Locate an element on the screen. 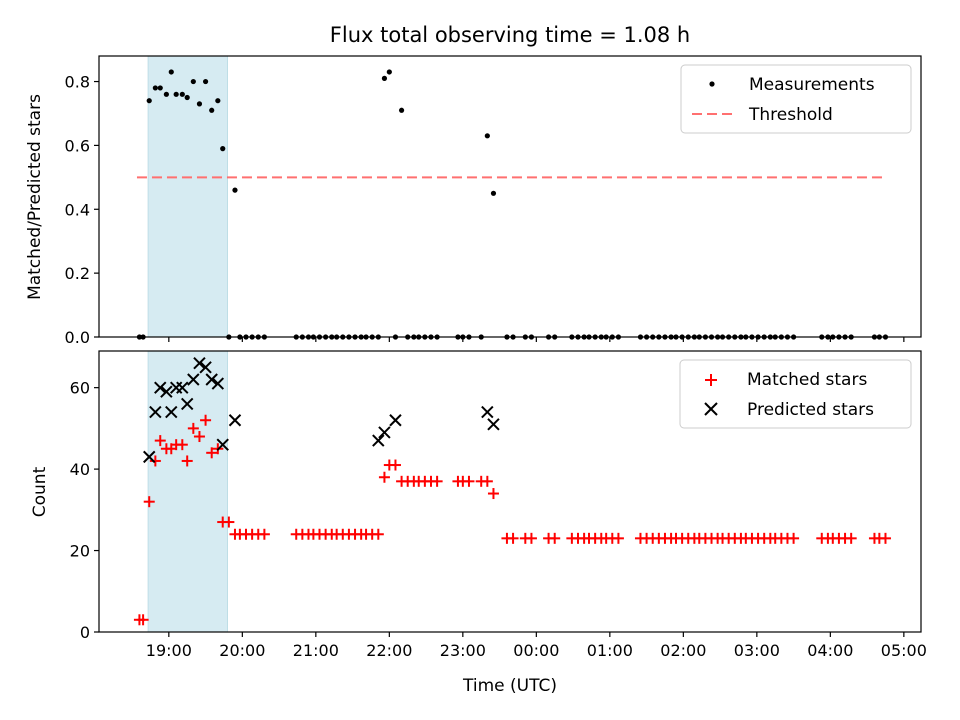  x-tick-label: 04:00 is located at coordinates (830, 650).